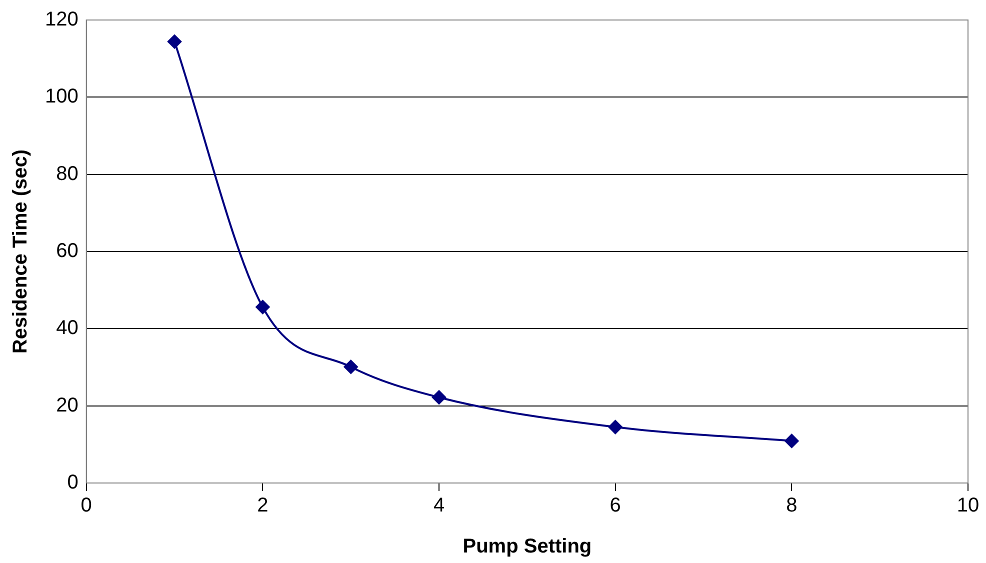 This screenshot has height=563, width=986. What do you see at coordinates (439, 505) in the screenshot?
I see `x-tick-label: 4` at bounding box center [439, 505].